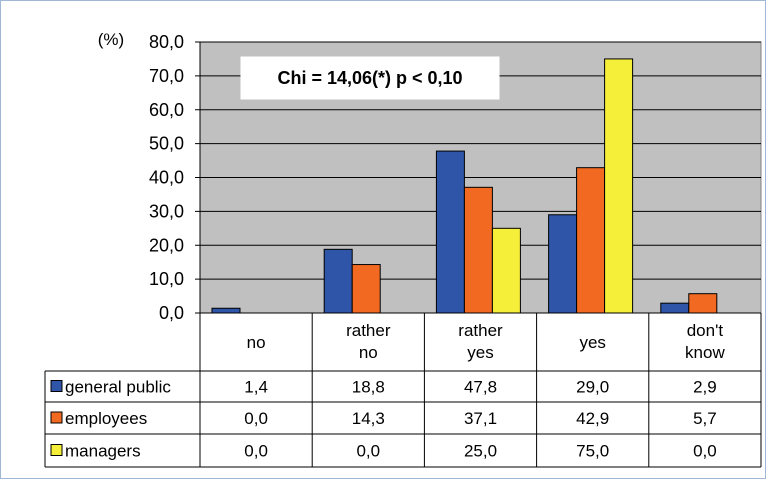 The height and width of the screenshot is (480, 766). What do you see at coordinates (592, 418) in the screenshot?
I see `data-label: 42,9` at bounding box center [592, 418].